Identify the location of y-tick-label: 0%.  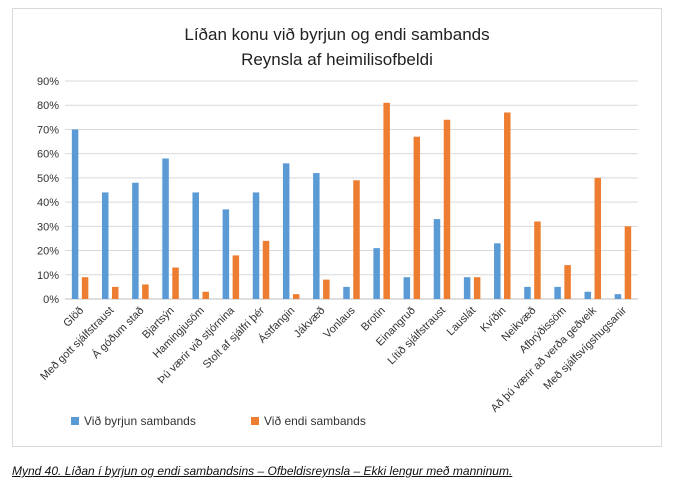
(51, 300).